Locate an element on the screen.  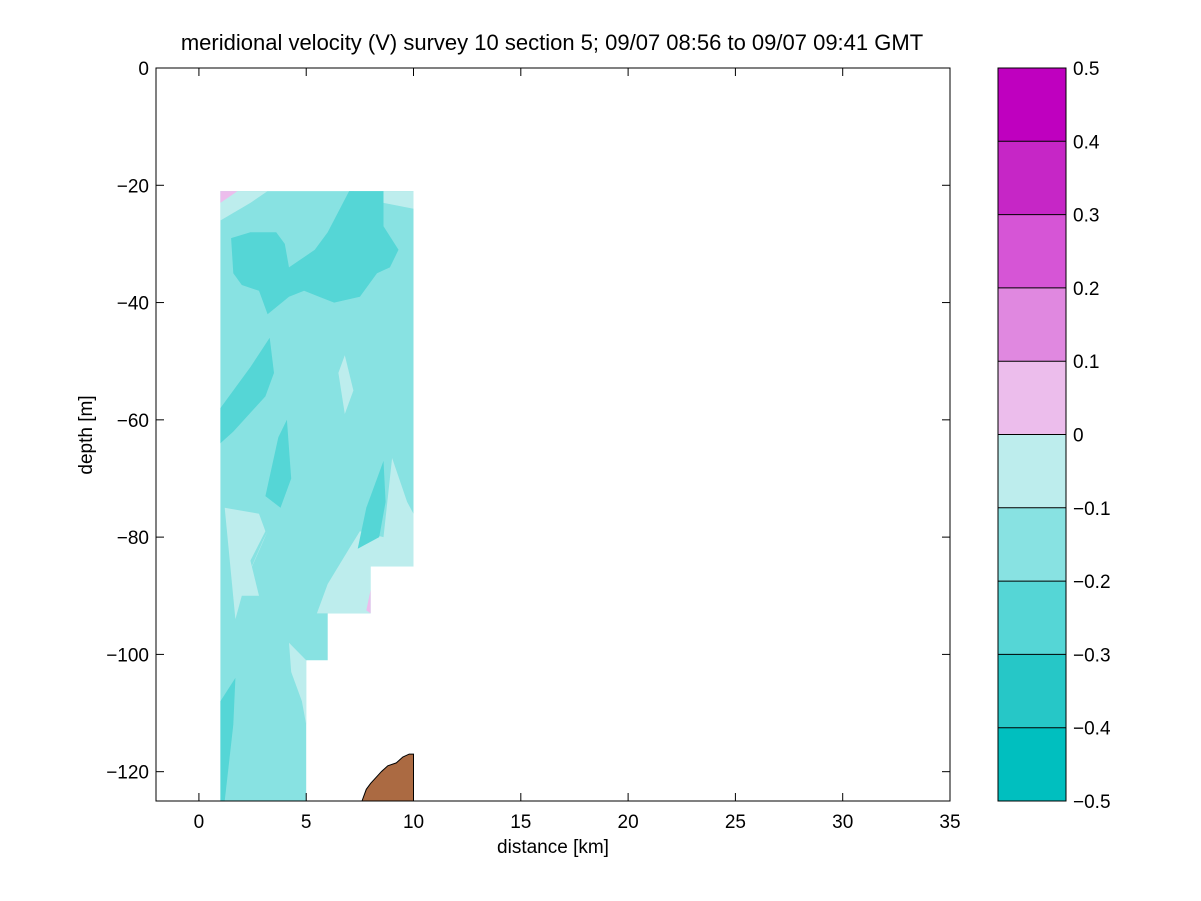
colorbar-tick-label: 0.3 is located at coordinates (1086, 216).